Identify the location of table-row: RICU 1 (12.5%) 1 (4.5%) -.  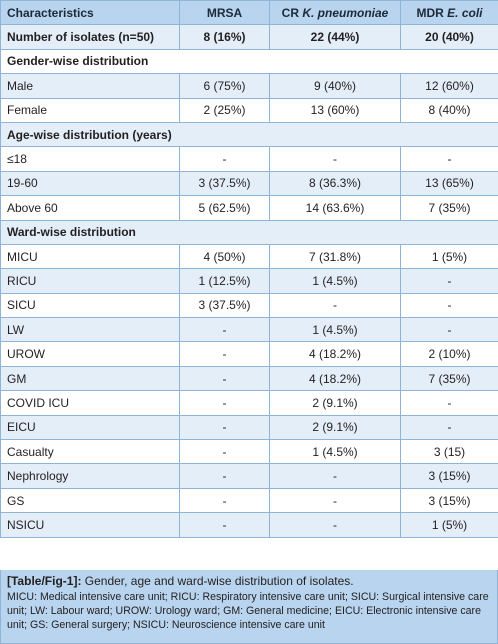
(249, 281).